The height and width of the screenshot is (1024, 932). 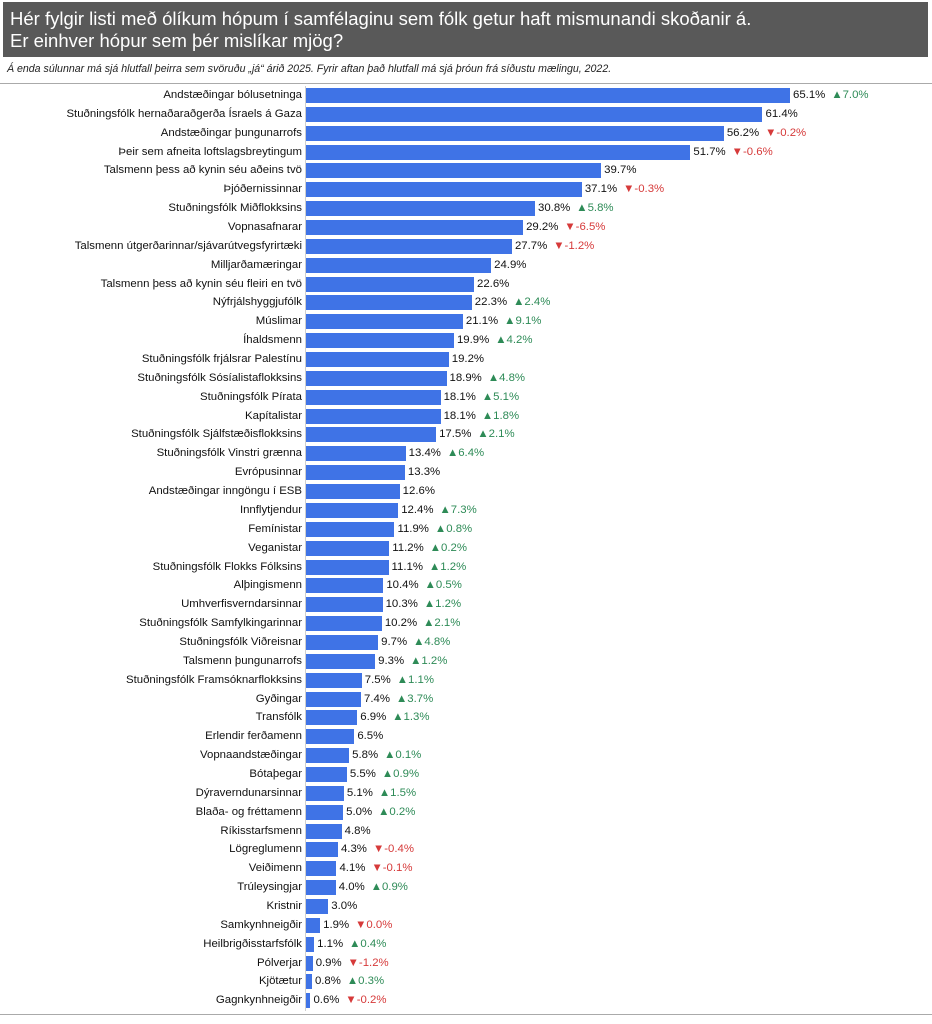 I want to click on bar-row: Talsmenn þungunarrofs 9.3% ▲1.2%, so click(x=466, y=661).